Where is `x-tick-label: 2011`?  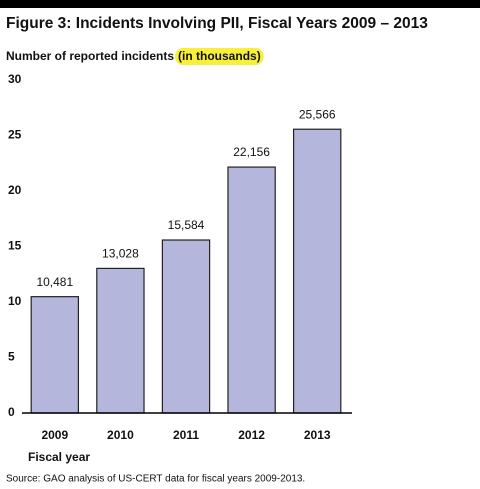 x-tick-label: 2011 is located at coordinates (186, 435).